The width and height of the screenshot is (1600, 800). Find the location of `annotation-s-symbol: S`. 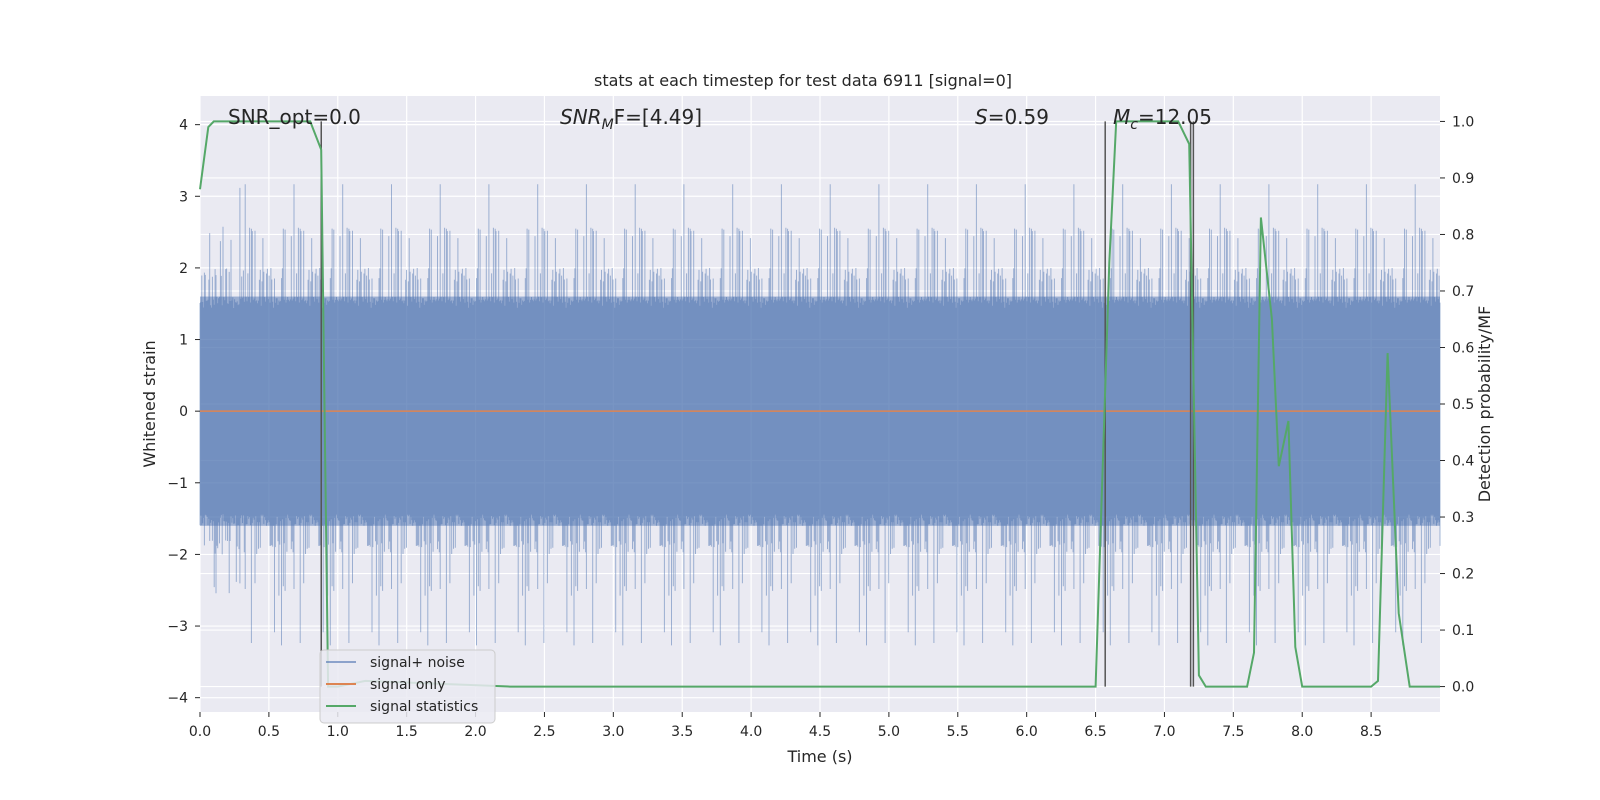

annotation-s-symbol: S is located at coordinates (981, 117).